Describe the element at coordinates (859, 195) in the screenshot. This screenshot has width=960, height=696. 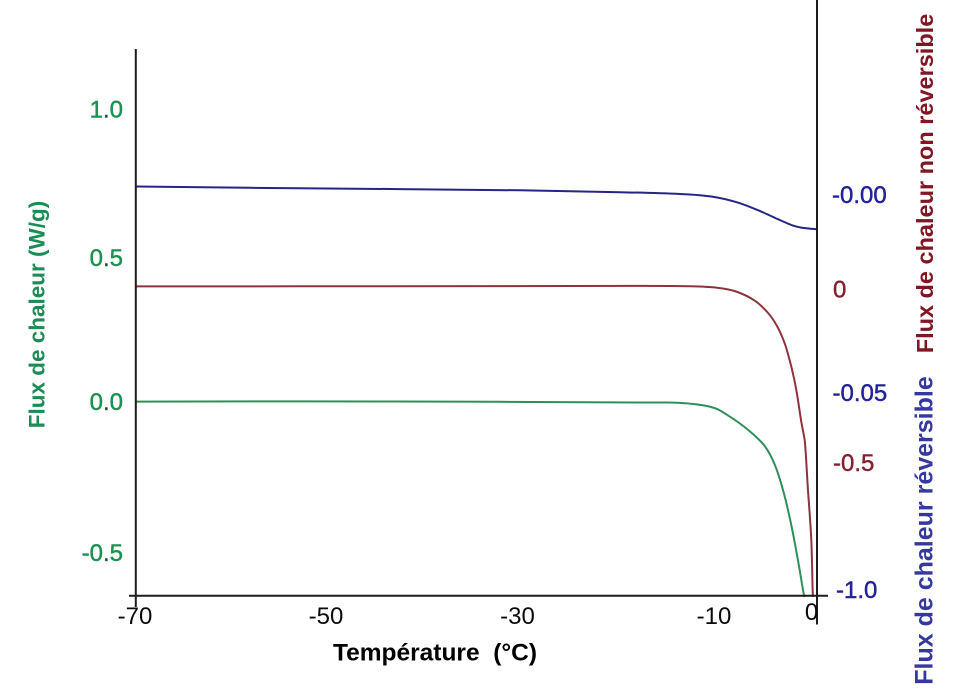
I see `svg-text: -0.00` at that location.